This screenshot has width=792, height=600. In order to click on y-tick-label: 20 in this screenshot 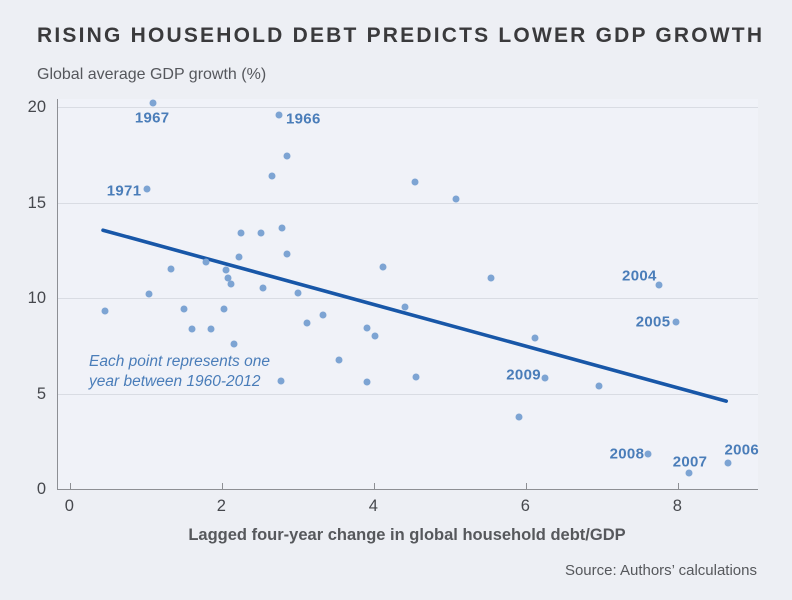, I will do `click(36, 107)`.